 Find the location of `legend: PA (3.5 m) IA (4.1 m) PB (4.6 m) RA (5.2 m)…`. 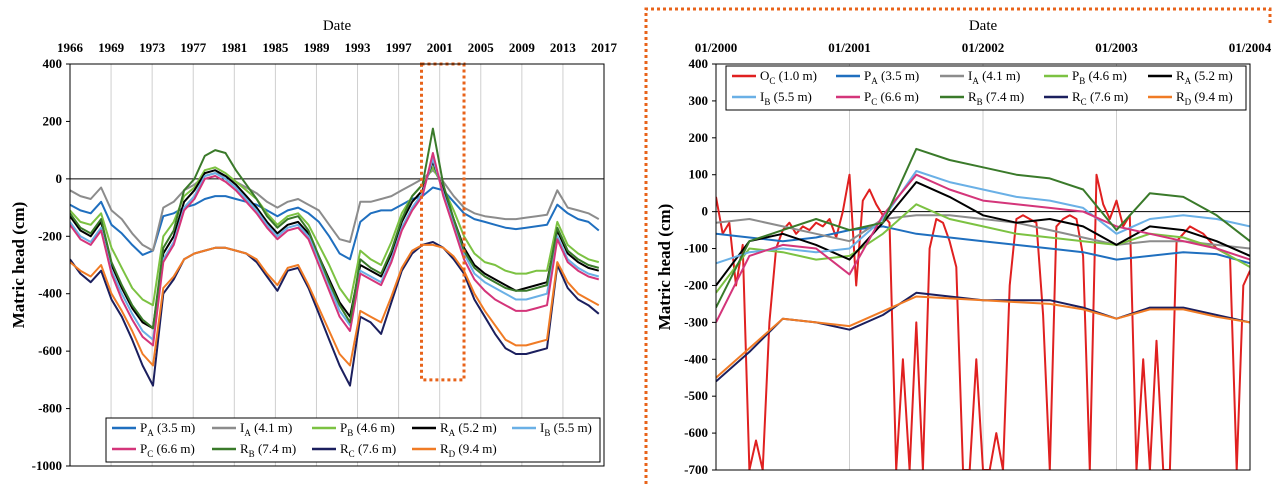

legend: PA (3.5 m) IA (4.1 m) PB (4.6 m) RA (5.2 m)… is located at coordinates (353, 440).